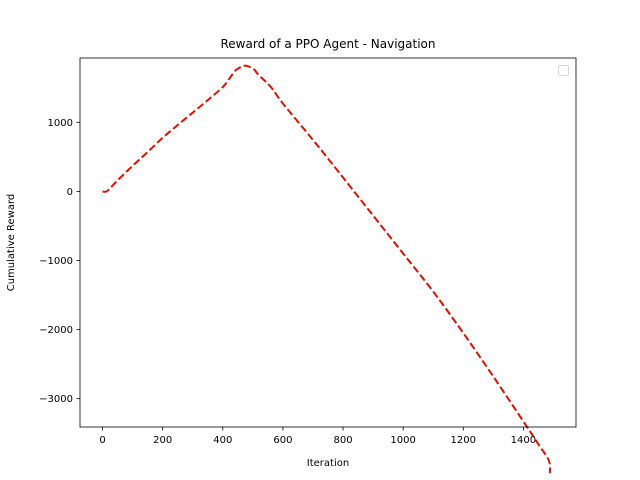 The width and height of the screenshot is (640, 480). I want to click on x-tick-label: 1400, so click(523, 440).